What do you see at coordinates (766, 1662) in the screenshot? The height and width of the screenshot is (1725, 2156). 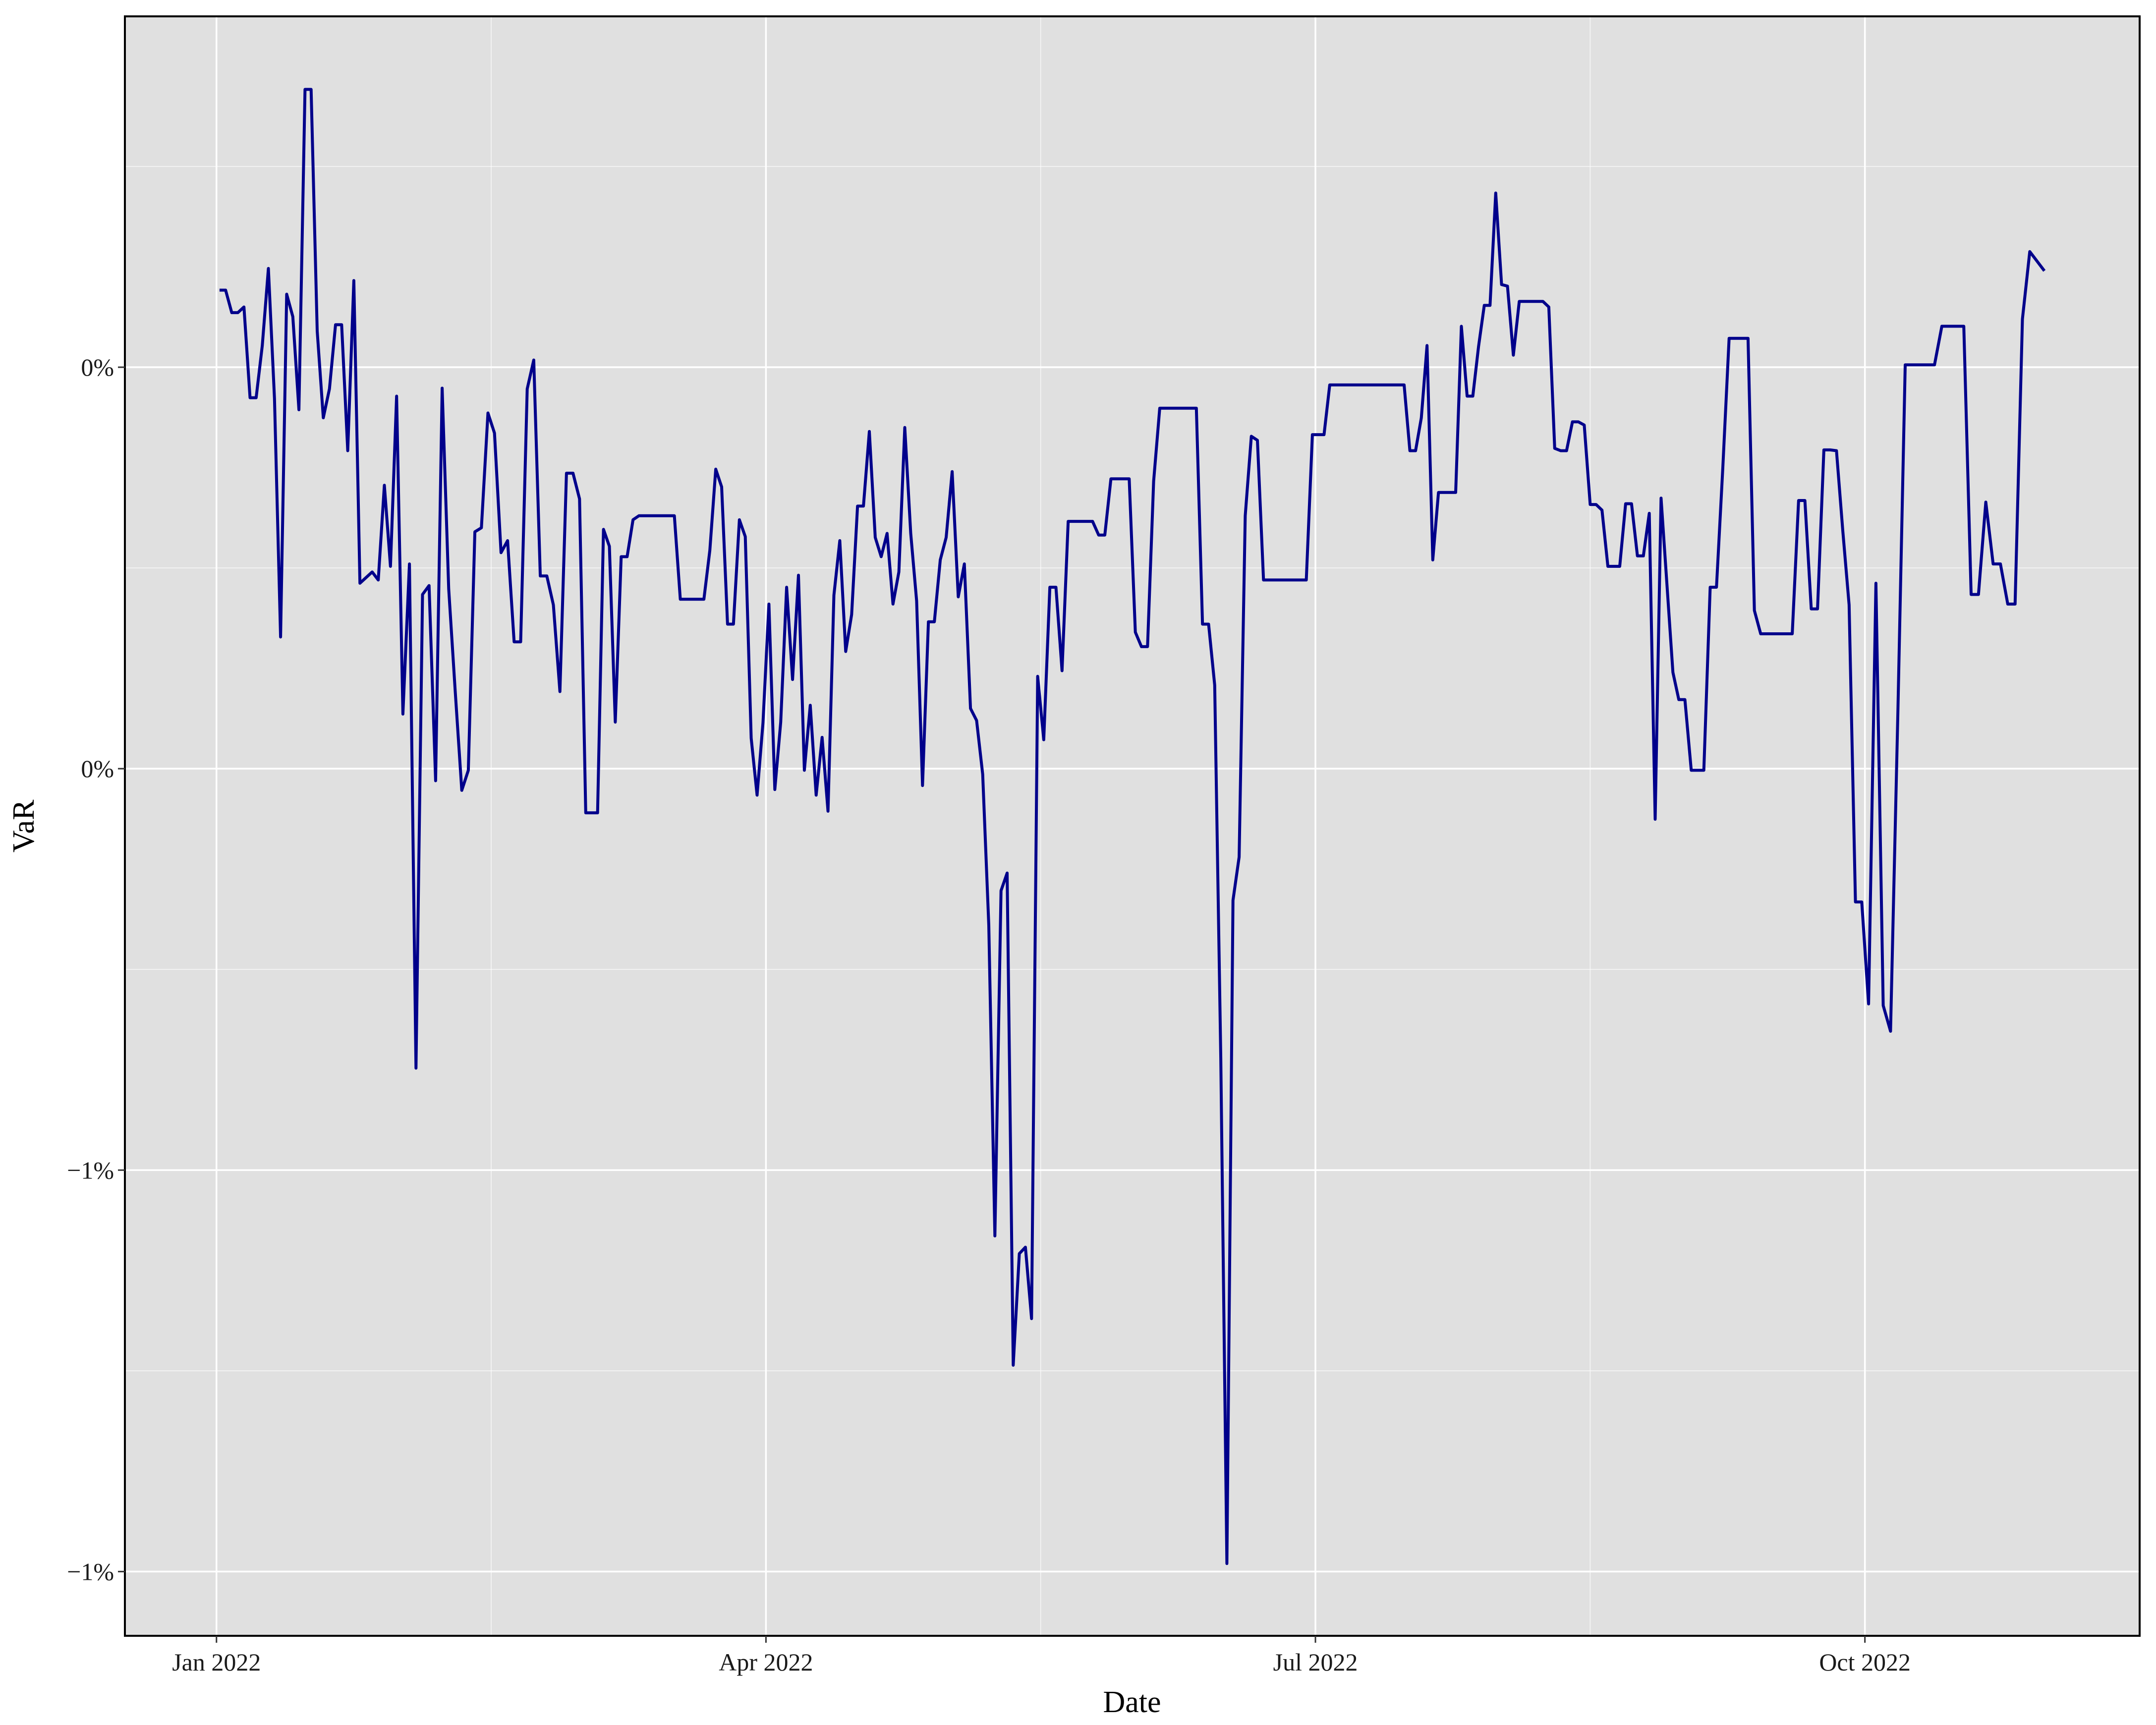 I see `x-tick-label: Apr 2022` at bounding box center [766, 1662].